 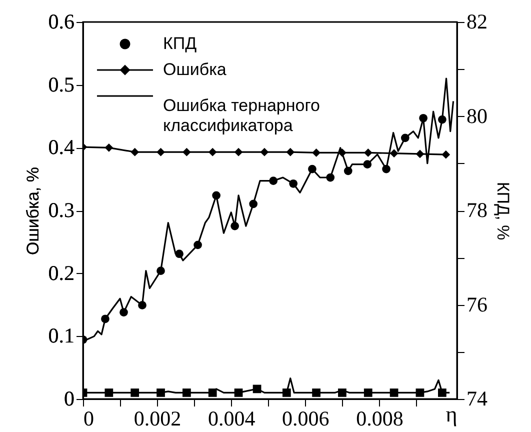 I want to click on y2-tick-label: 78, so click(x=477, y=210).